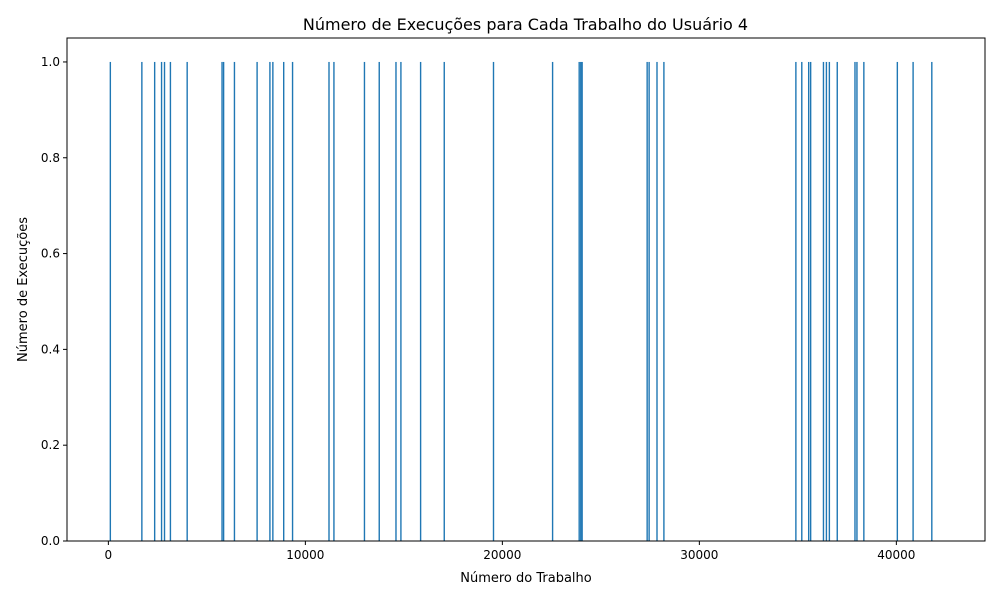 This screenshot has width=1000, height=600. Describe the element at coordinates (896, 555) in the screenshot. I see `x-tick-label: 40000` at that location.